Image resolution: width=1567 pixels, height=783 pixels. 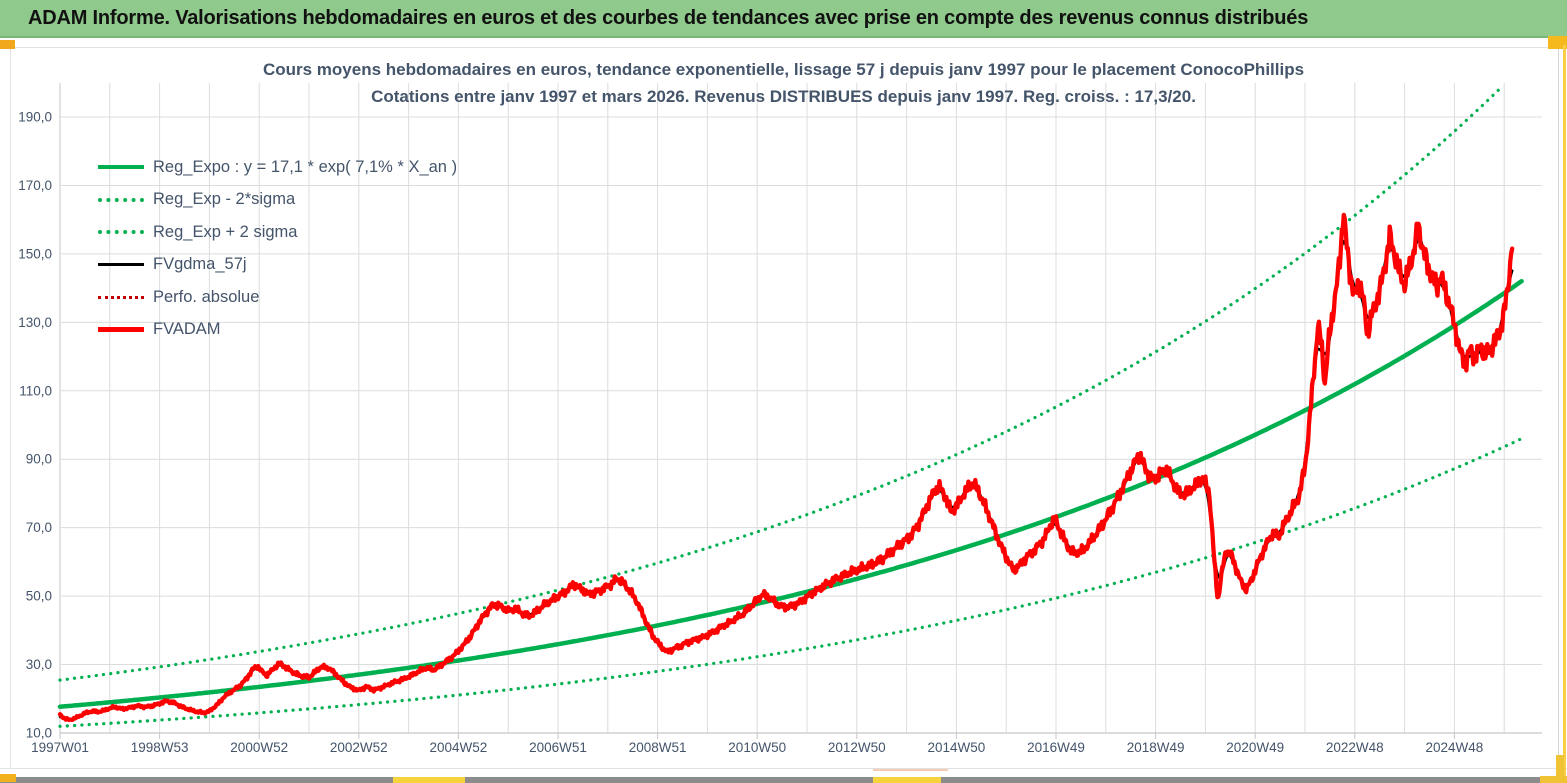 What do you see at coordinates (1558, 403) in the screenshot?
I see `sheet-border-right` at bounding box center [1558, 403].